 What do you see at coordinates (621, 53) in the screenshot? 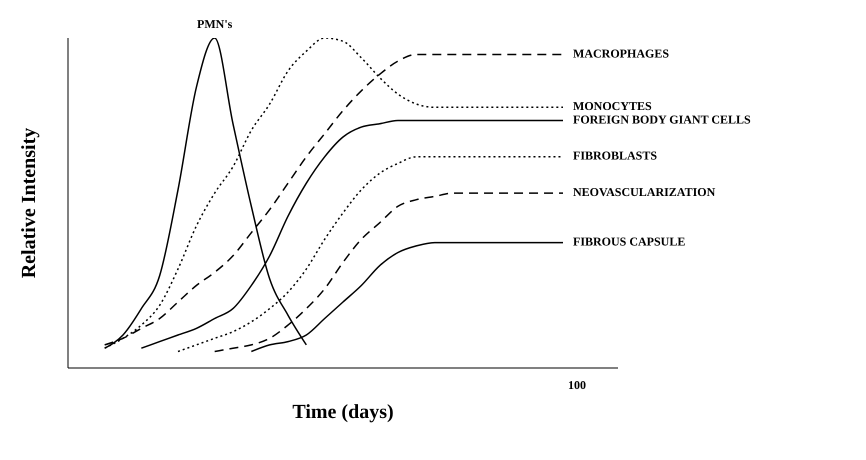
I see `series-label: MACROPHAGES` at bounding box center [621, 53].